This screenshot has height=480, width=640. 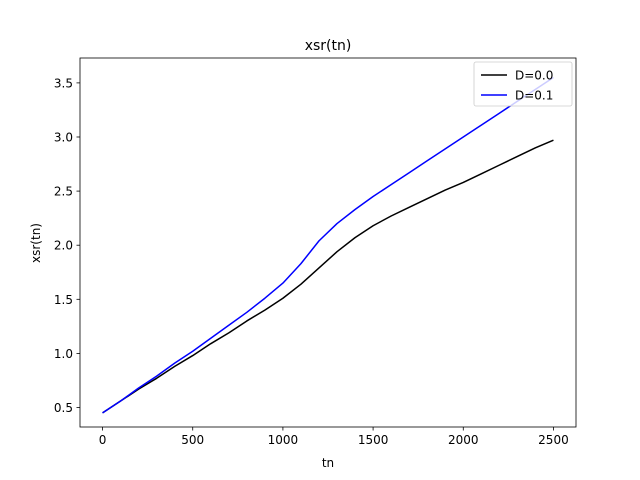 I want to click on y-axis: 0.5 1.0 1.5 2.0 2.5 3.0 3.5, so click(x=67, y=245).